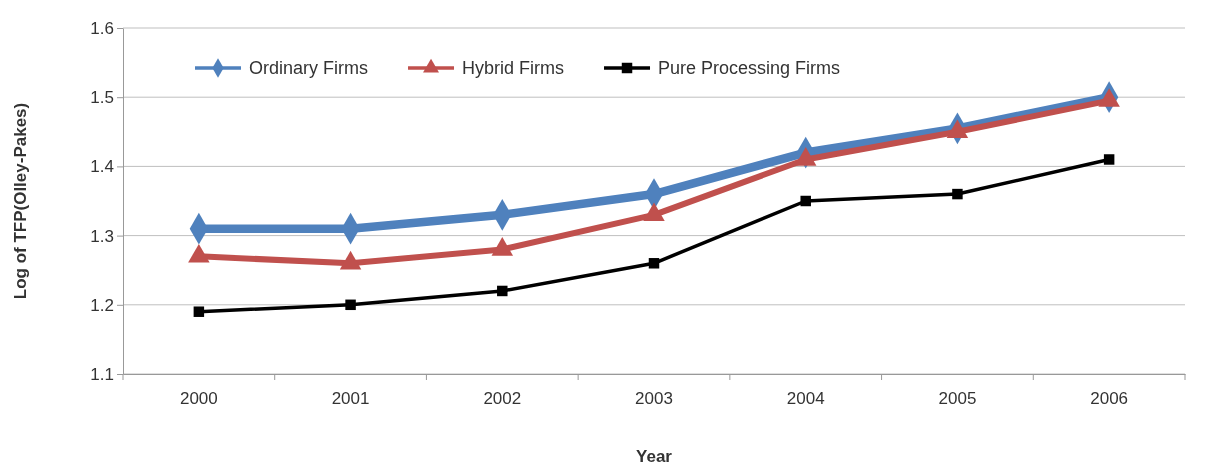  Describe the element at coordinates (102, 236) in the screenshot. I see `y-tick-label: 1.3` at that location.